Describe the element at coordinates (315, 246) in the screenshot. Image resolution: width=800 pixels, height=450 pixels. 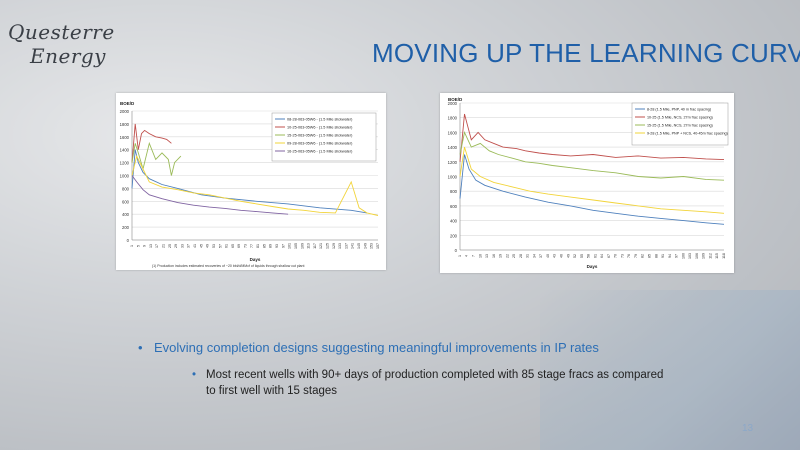
I see `x-tick-label: 117` at that location.